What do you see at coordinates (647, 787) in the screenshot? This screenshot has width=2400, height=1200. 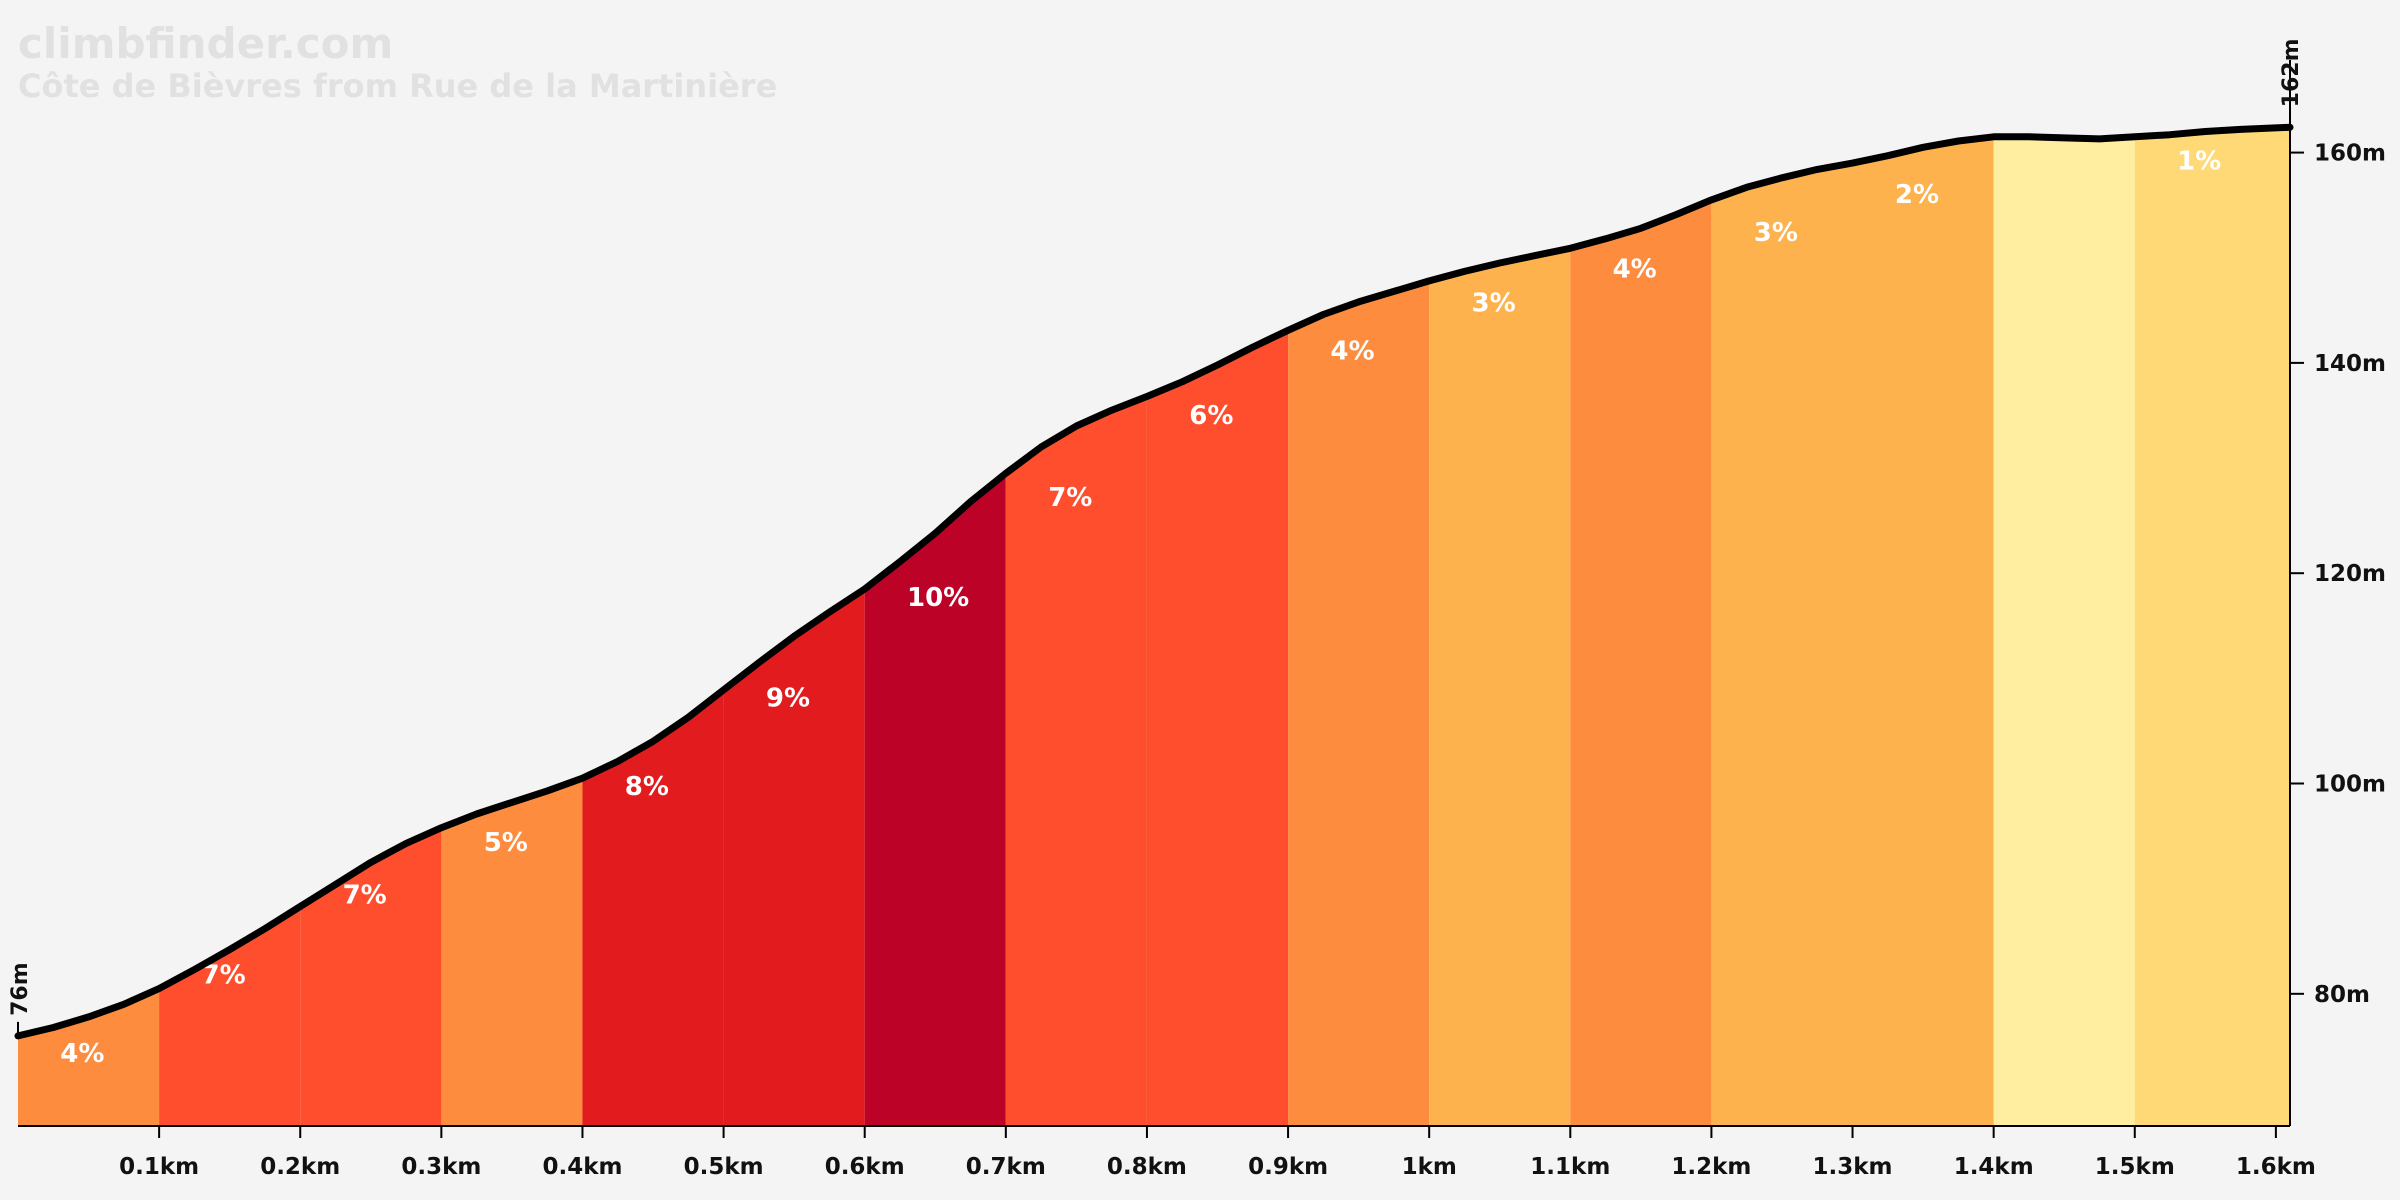 I see `gradient-label-5: 8%` at bounding box center [647, 787].